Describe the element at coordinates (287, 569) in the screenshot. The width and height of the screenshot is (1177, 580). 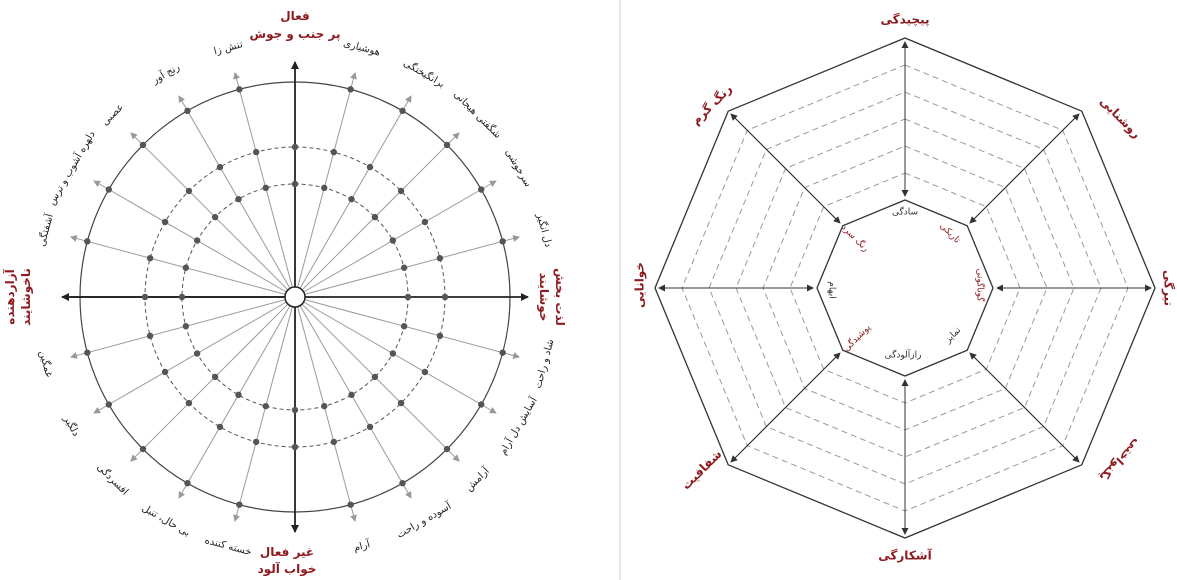
I see `axis-bottom-label-2: خواب آلود` at that location.